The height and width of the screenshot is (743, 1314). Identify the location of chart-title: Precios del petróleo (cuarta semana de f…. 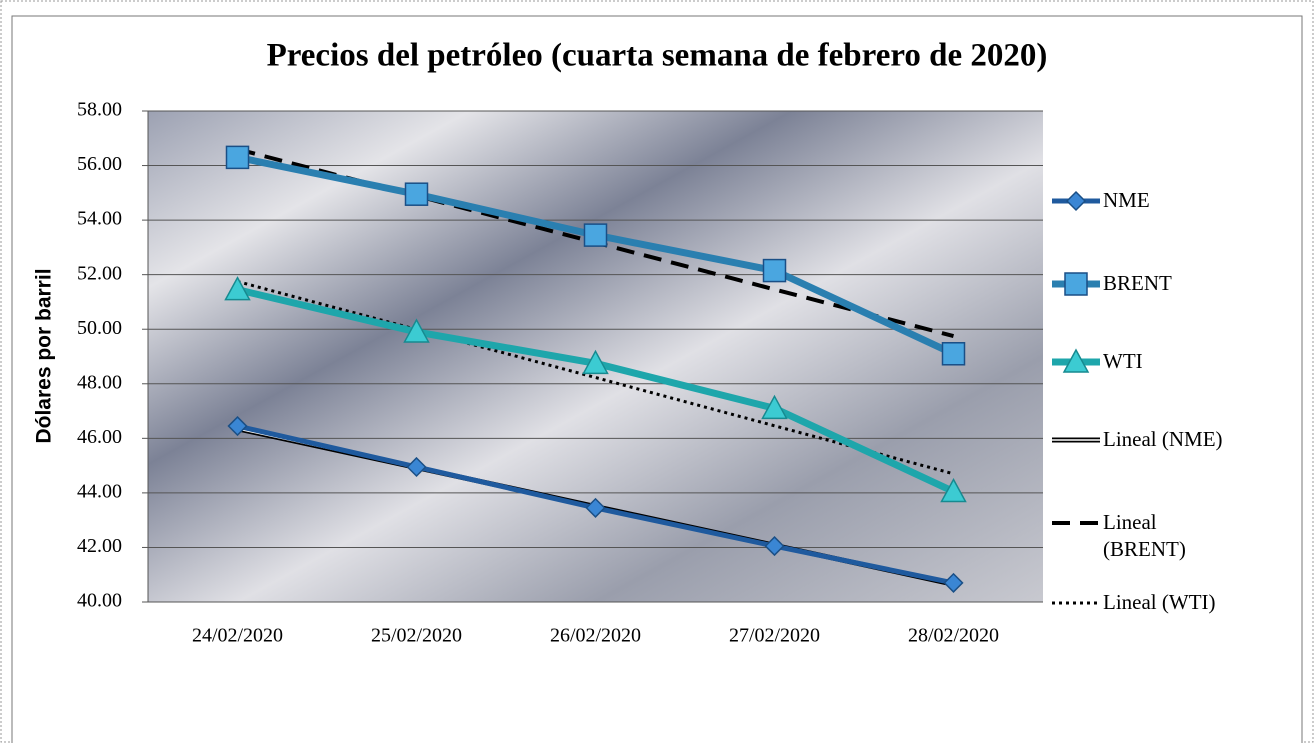
(657, 56).